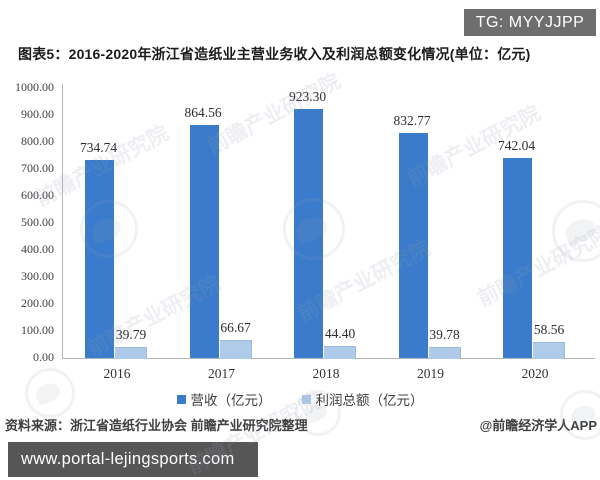 Image resolution: width=600 pixels, height=480 pixels. What do you see at coordinates (43, 357) in the screenshot?
I see `y-axis-tick-label: 0.00` at bounding box center [43, 357].